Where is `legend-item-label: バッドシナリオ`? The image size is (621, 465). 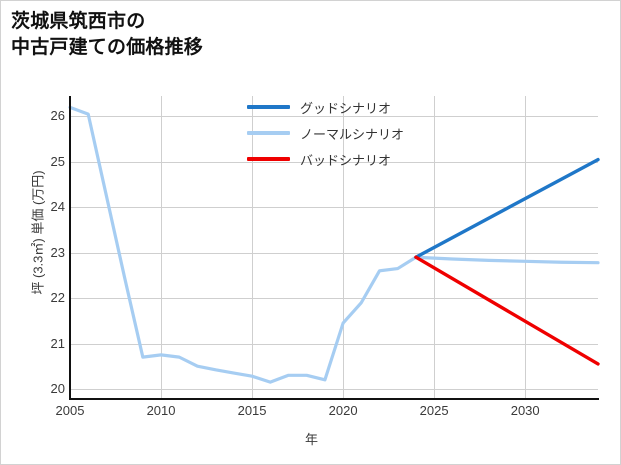
legend-item-label: バッドシナリオ is located at coordinates (346, 160).